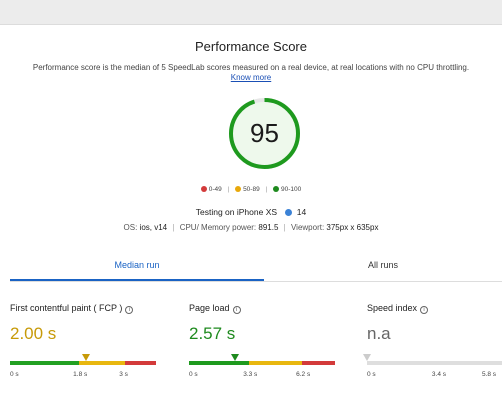  What do you see at coordinates (289, 212) in the screenshot?
I see `ios-badge-icon` at bounding box center [289, 212].